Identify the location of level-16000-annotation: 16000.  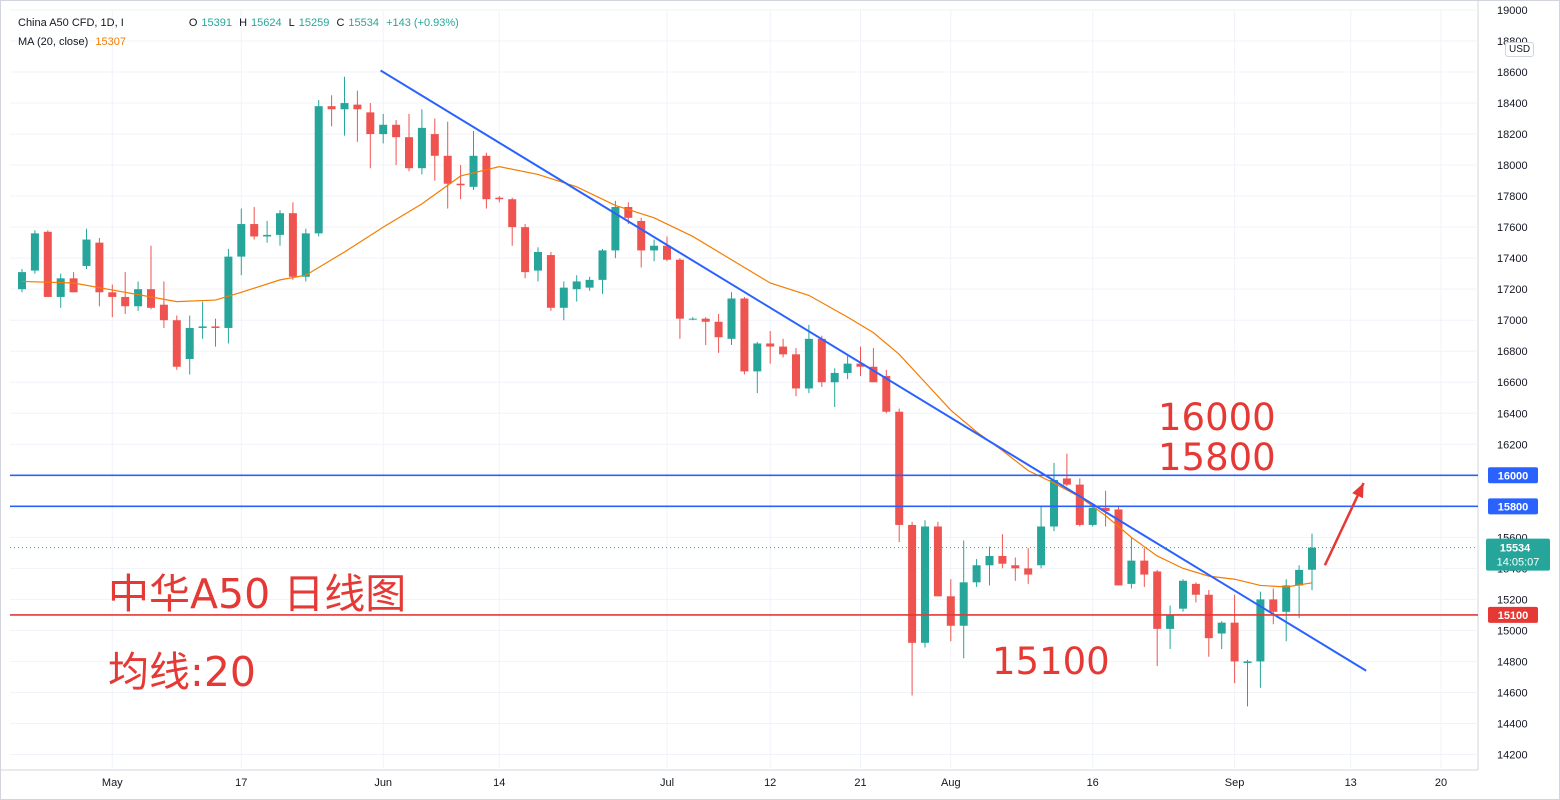
(1217, 417).